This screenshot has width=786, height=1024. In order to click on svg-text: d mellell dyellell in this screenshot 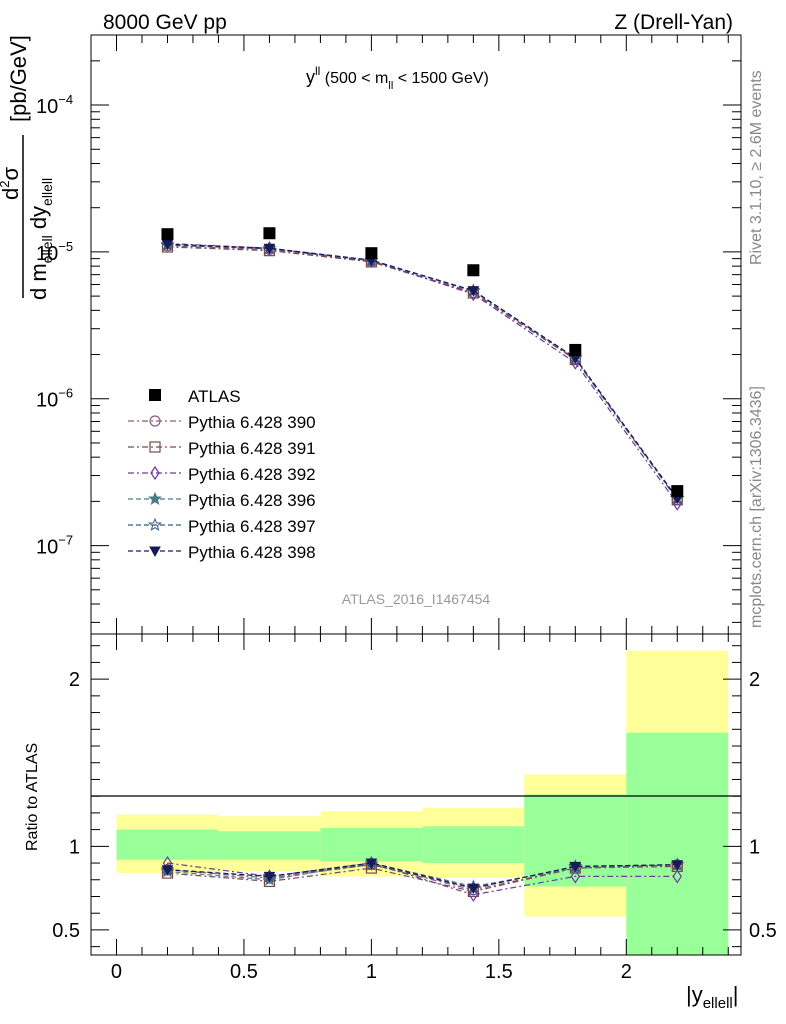, I will do `click(40, 239)`.